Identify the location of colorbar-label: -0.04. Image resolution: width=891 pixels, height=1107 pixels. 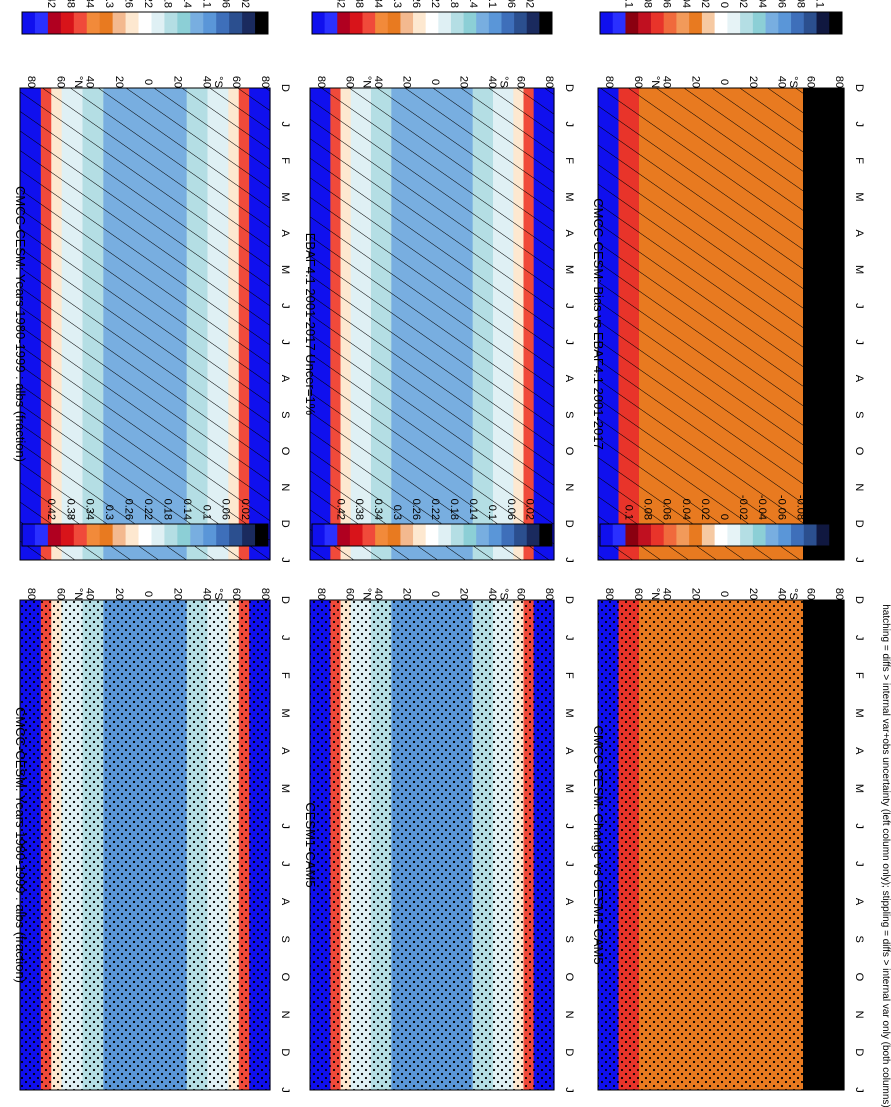
(762, 507).